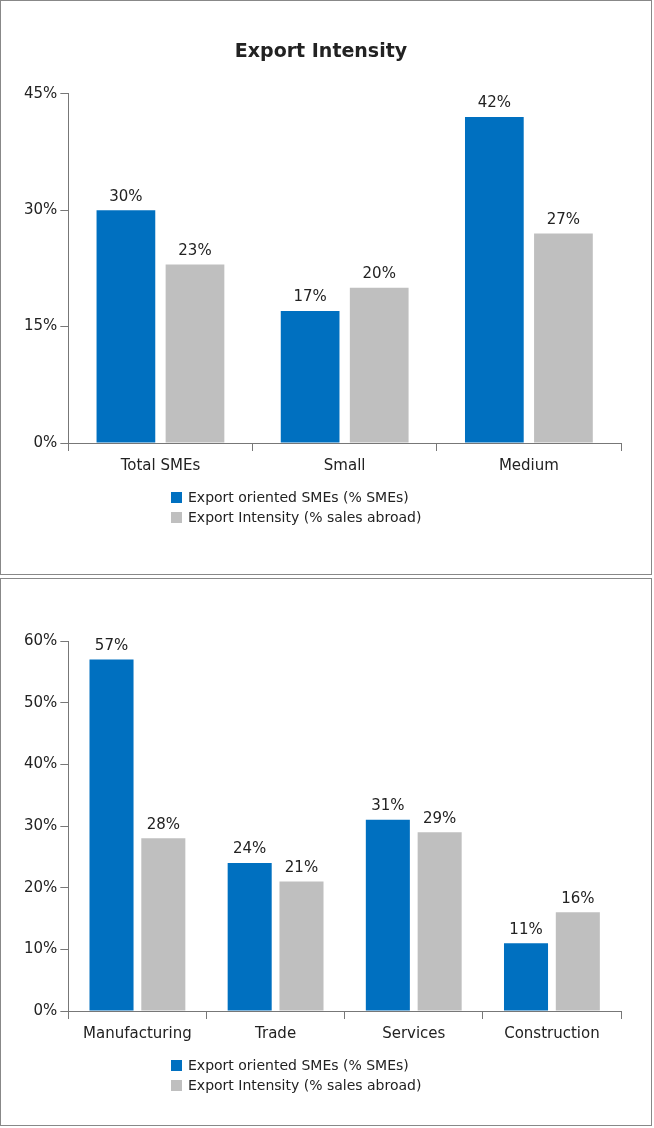 This screenshot has width=654, height=1128. What do you see at coordinates (41, 701) in the screenshot?
I see `y-tick-label: 50%` at bounding box center [41, 701].